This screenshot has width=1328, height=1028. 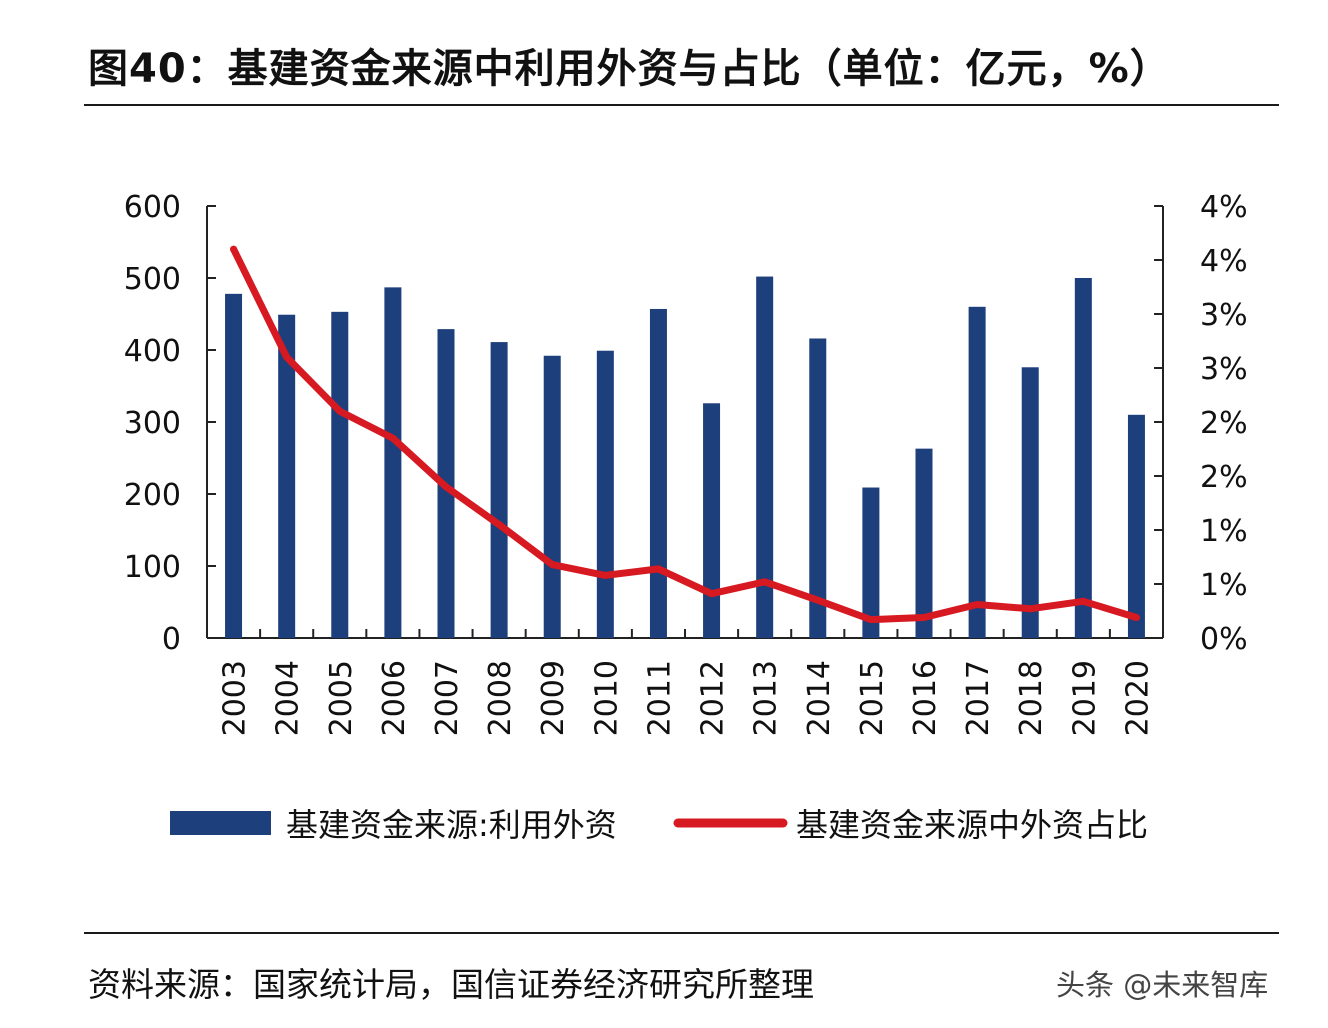 What do you see at coordinates (605, 575) in the screenshot?
I see `share-point-2010` at bounding box center [605, 575].